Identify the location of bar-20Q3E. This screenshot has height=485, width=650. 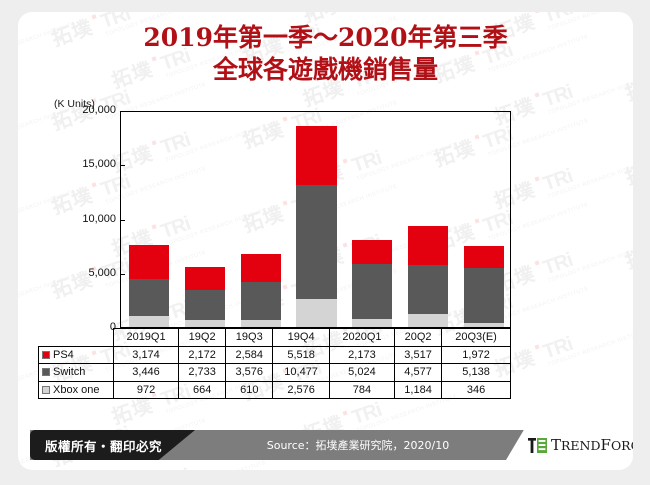
(484, 286).